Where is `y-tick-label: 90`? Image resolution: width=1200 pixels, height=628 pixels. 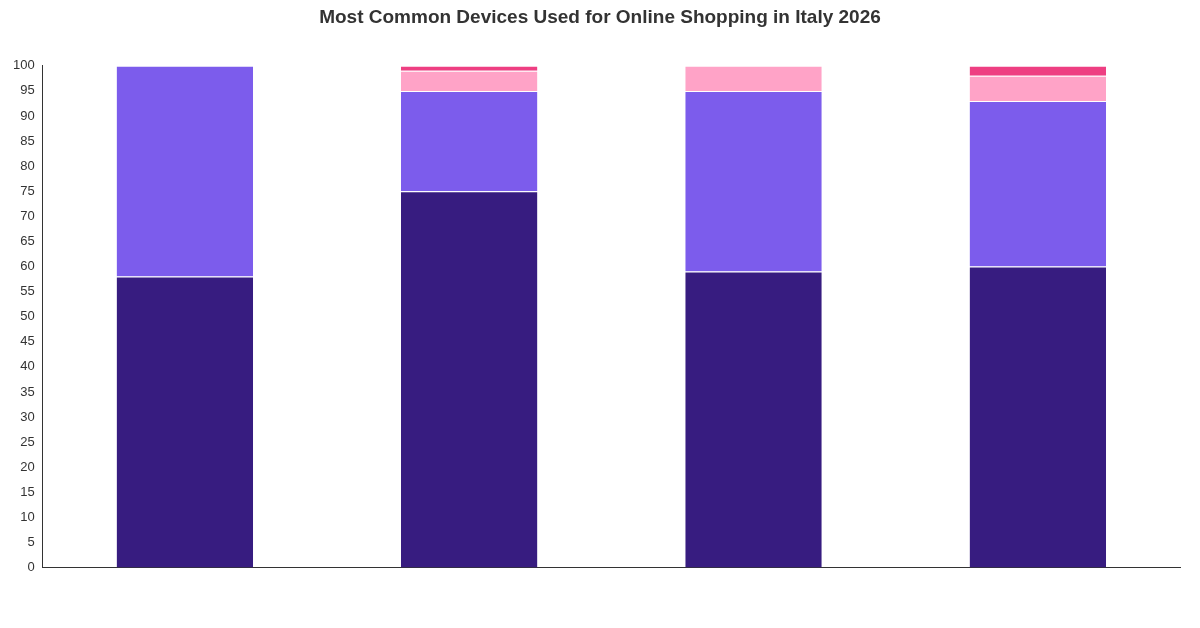
y-tick-label: 90 is located at coordinates (27, 115).